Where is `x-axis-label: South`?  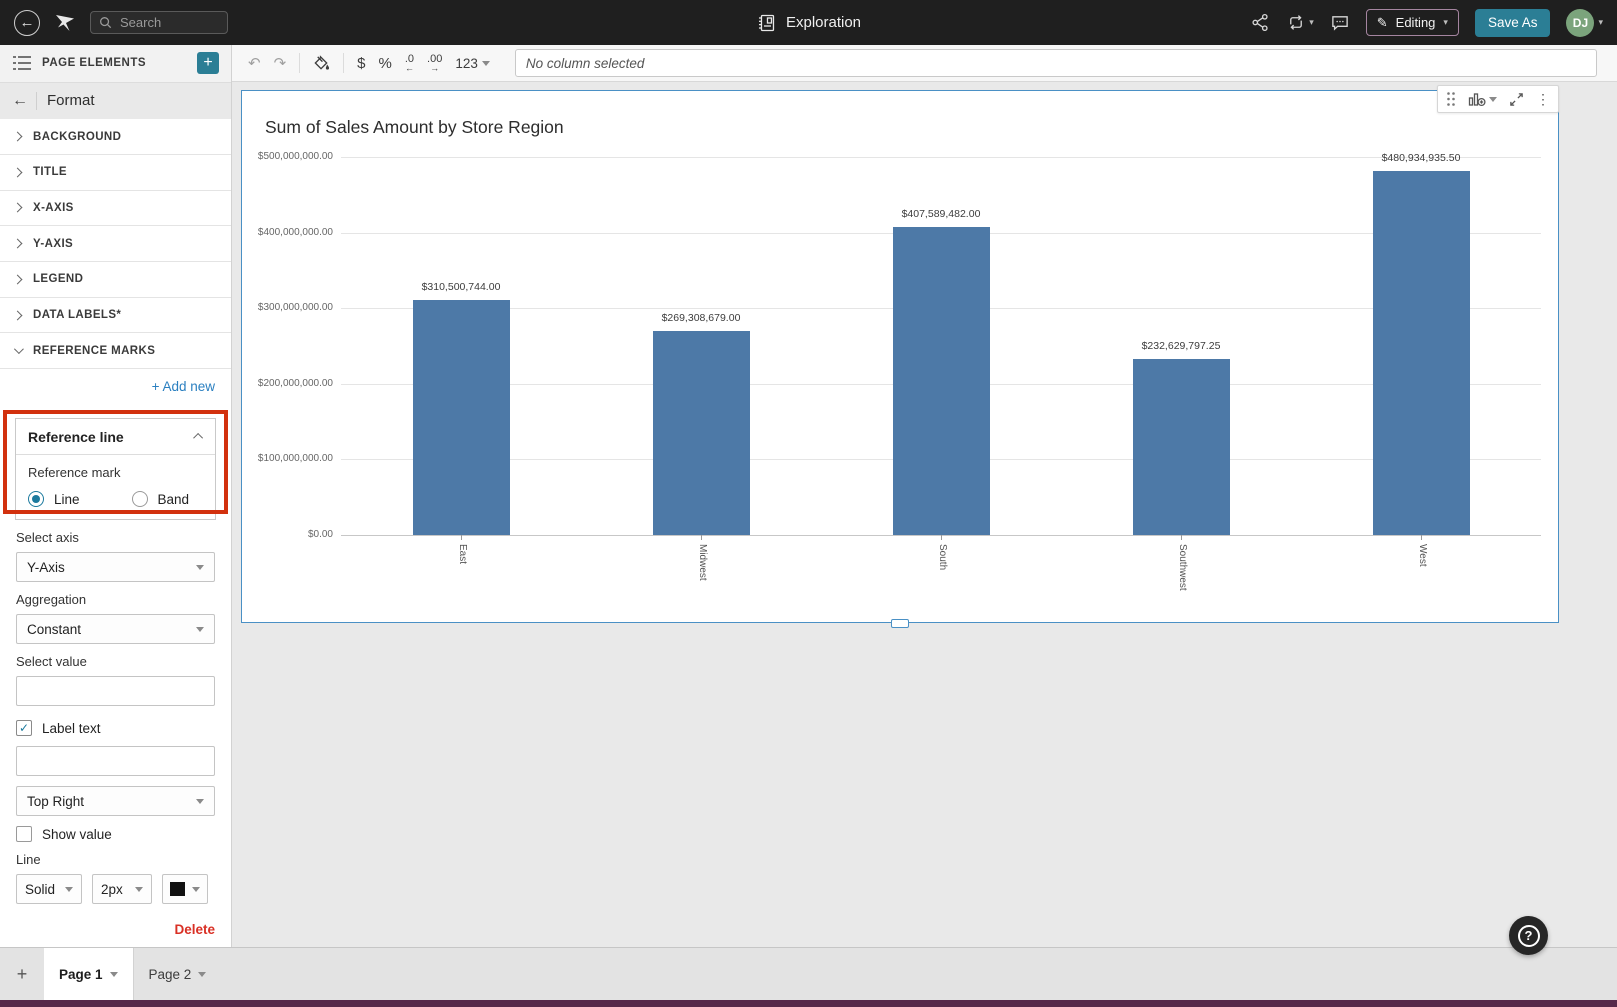
x-axis-label: South is located at coordinates (942, 557).